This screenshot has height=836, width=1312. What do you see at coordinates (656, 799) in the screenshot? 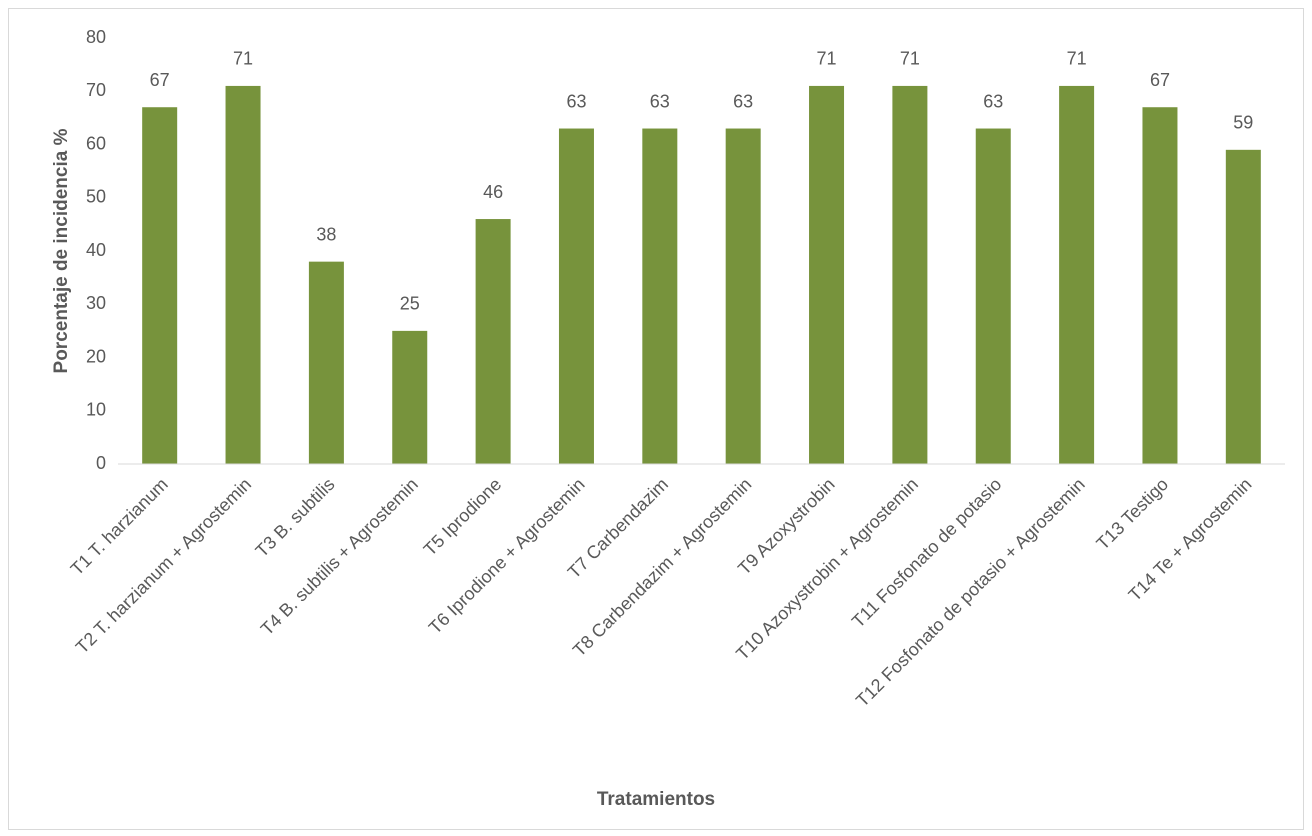
I see `x-axis-title: Tratamientos` at bounding box center [656, 799].